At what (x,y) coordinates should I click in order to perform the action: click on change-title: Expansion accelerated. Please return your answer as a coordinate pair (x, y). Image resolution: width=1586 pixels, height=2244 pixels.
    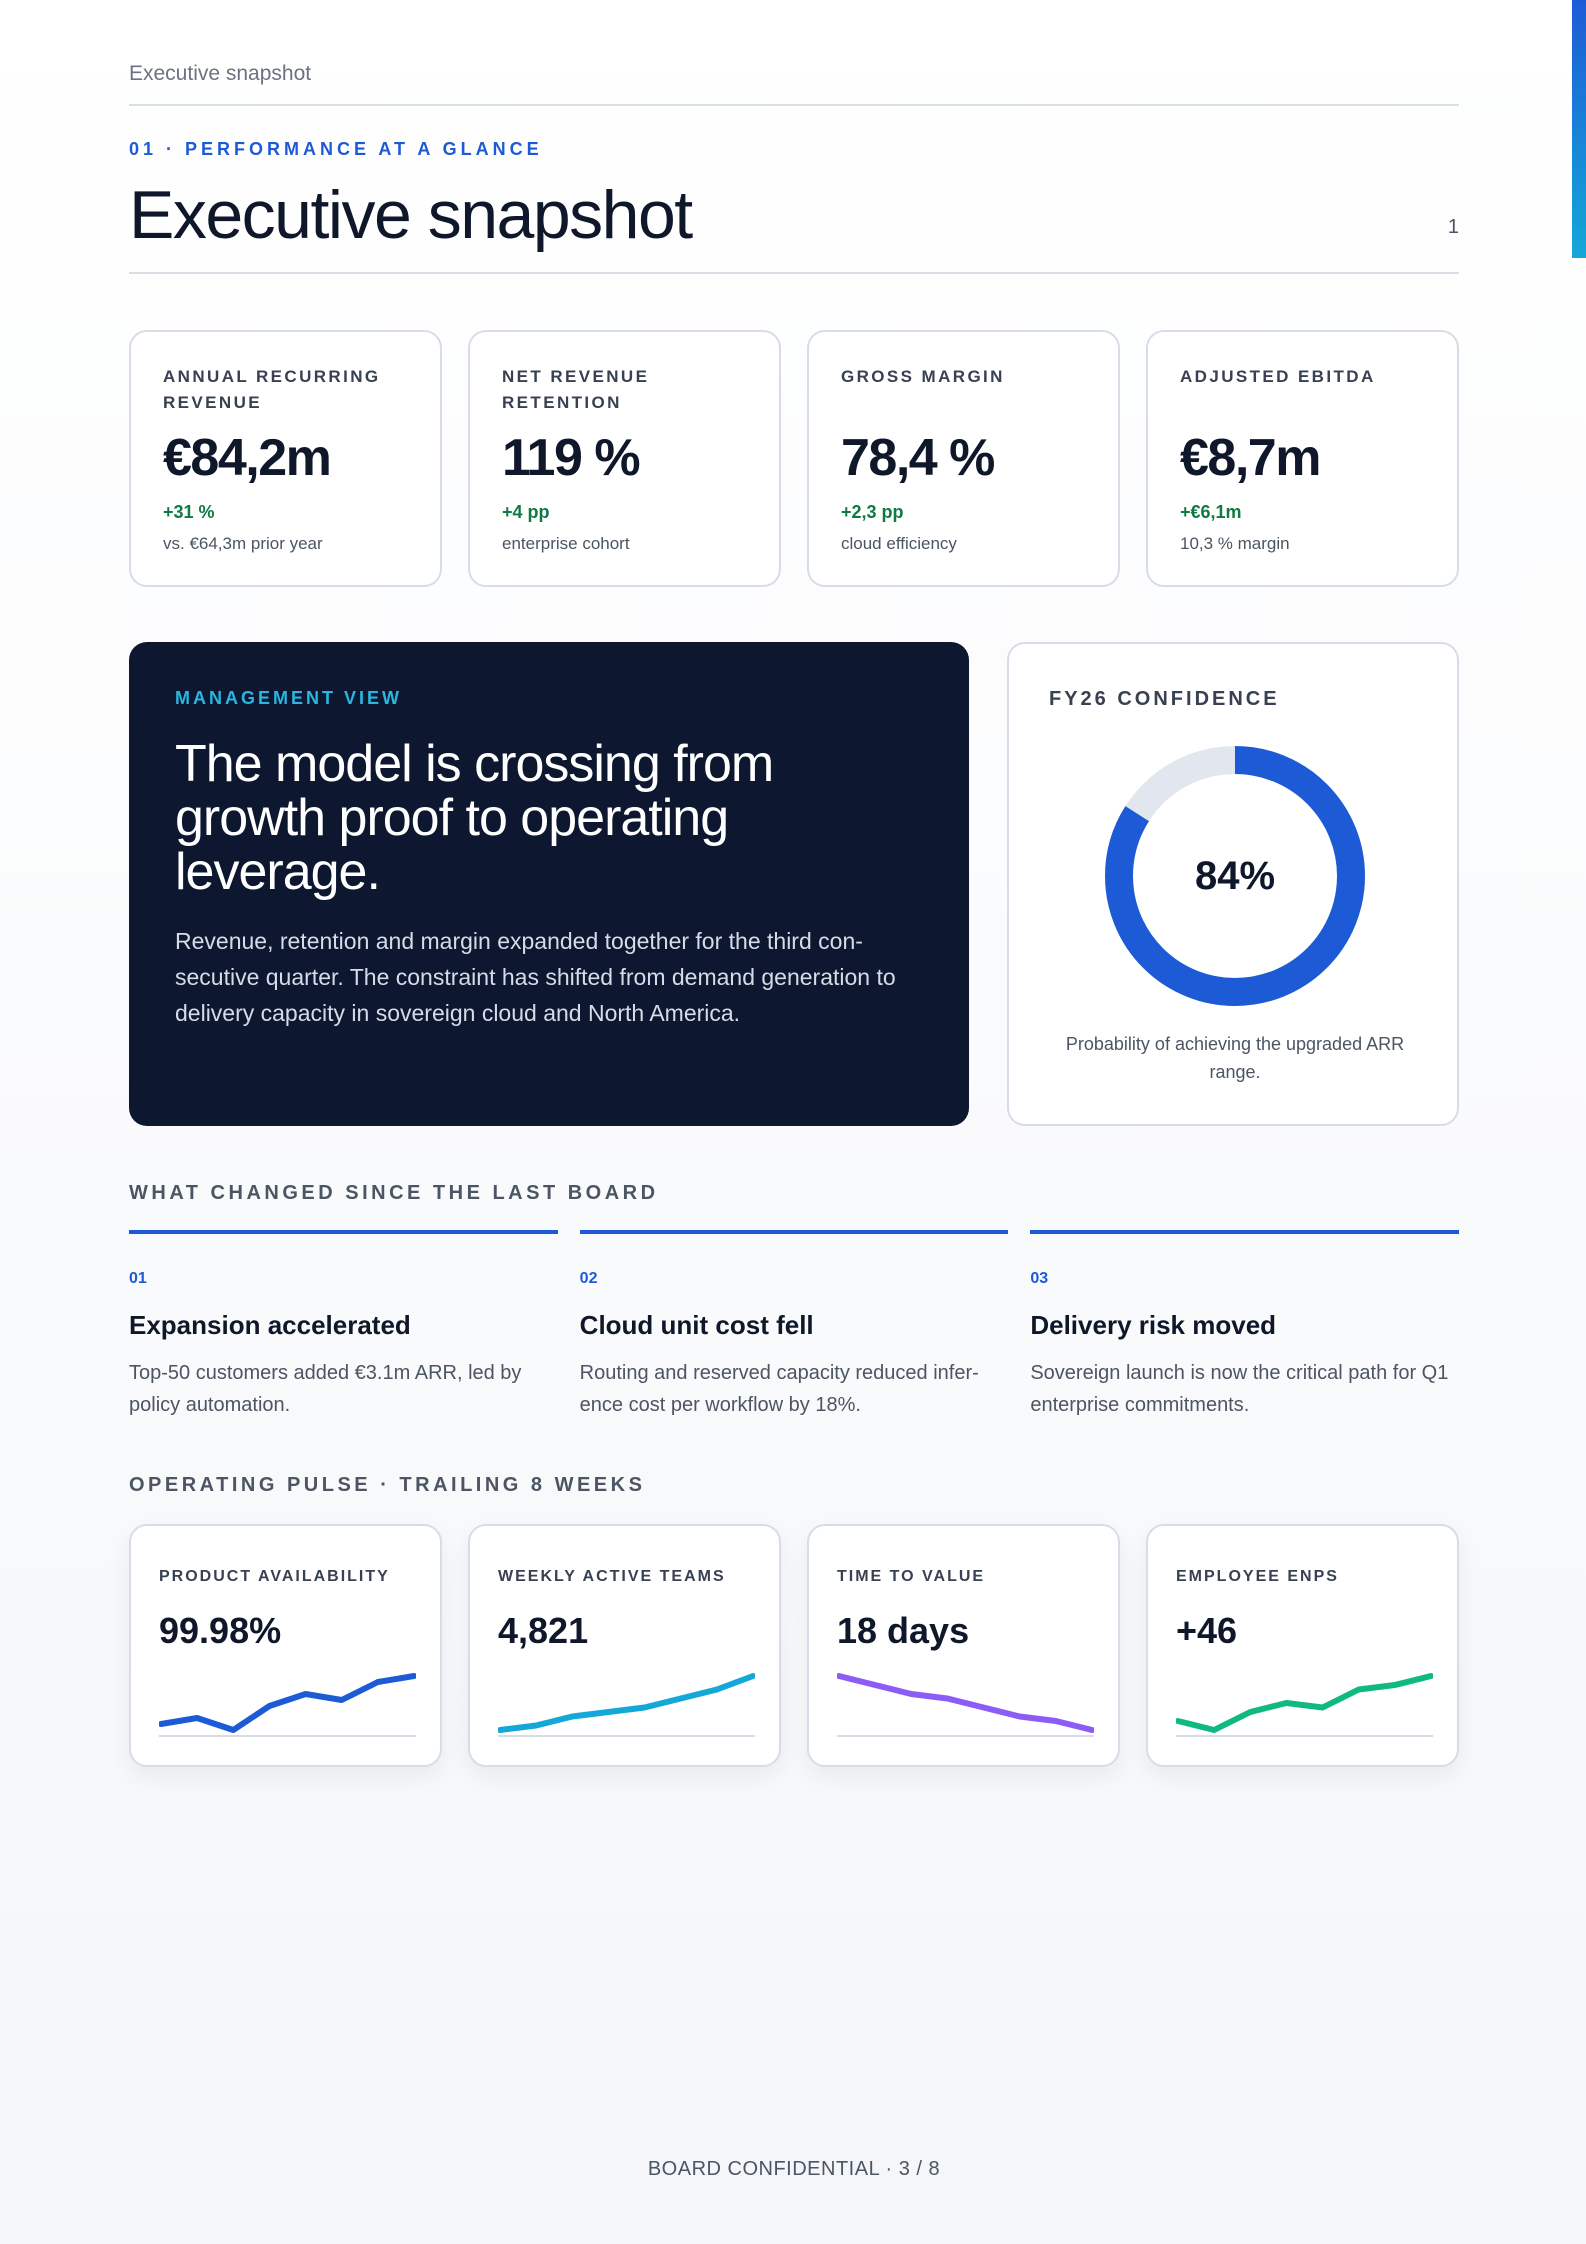
    Looking at the image, I should click on (270, 1325).